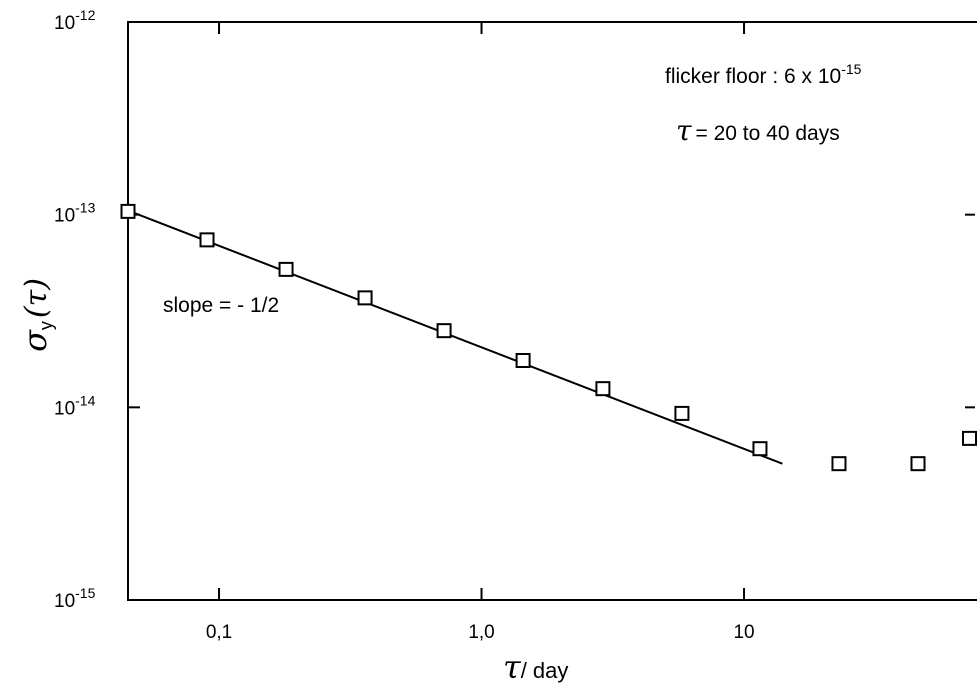 Image resolution: width=977 pixels, height=688 pixels. Describe the element at coordinates (36, 298) in the screenshot. I see `y-axis-title-arg: (τ)` at that location.